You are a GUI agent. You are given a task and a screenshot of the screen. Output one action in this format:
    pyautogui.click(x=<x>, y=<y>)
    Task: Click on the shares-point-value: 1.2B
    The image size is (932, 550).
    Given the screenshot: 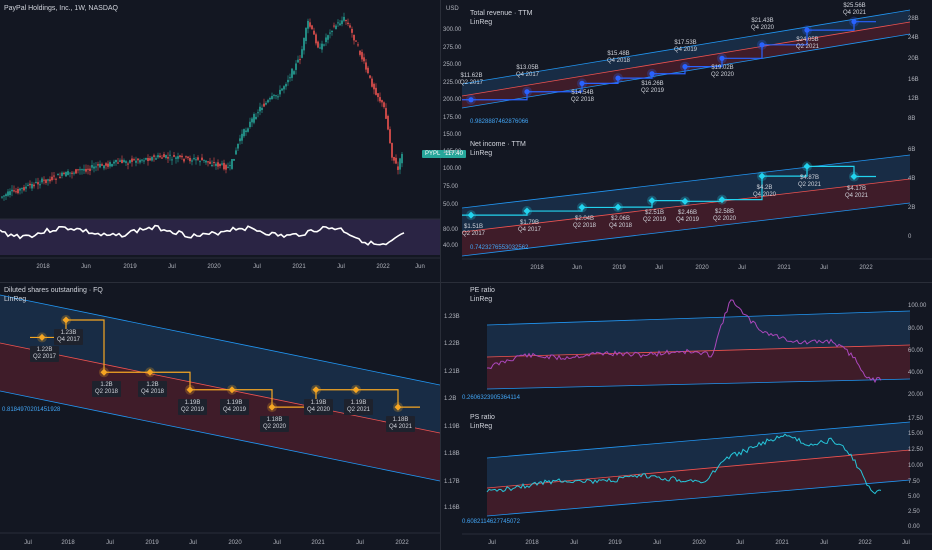 What is the action you would take?
    pyautogui.click(x=152, y=385)
    